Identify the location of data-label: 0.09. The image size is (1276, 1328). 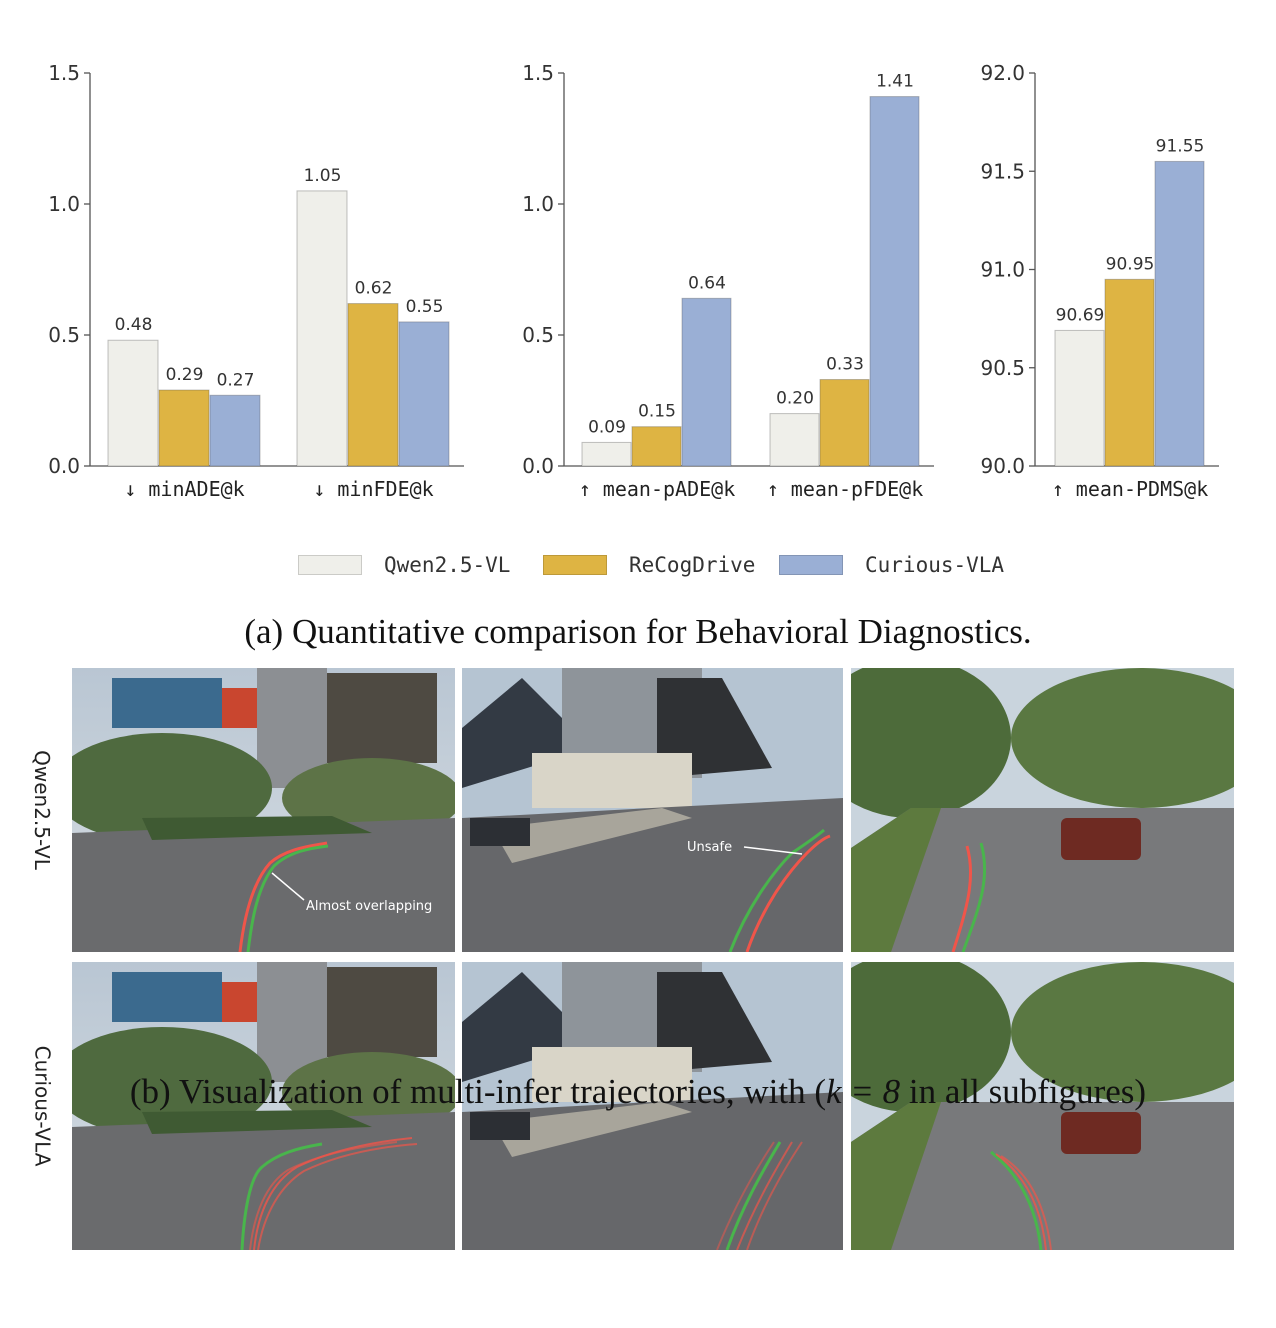
(607, 427).